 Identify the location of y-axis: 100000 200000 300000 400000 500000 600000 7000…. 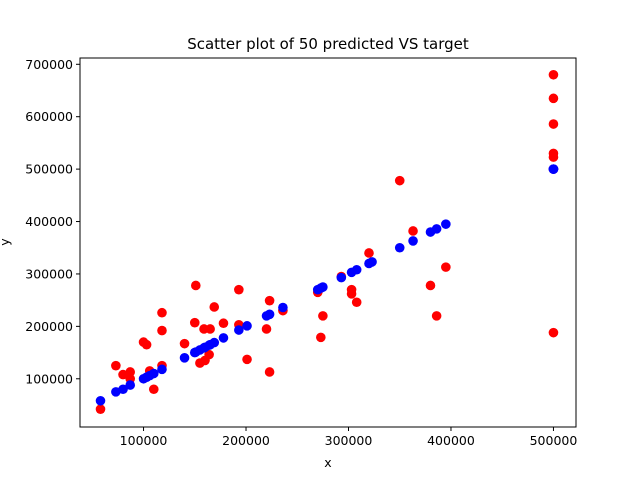
(52, 221).